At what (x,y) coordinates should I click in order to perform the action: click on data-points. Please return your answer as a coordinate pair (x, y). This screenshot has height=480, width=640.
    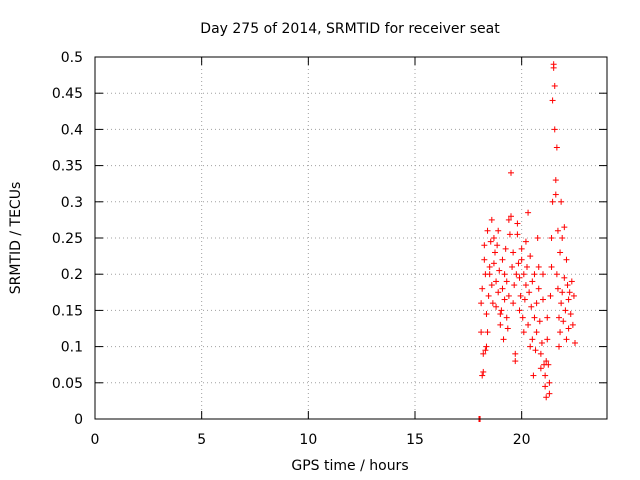
    Looking at the image, I should click on (527, 241).